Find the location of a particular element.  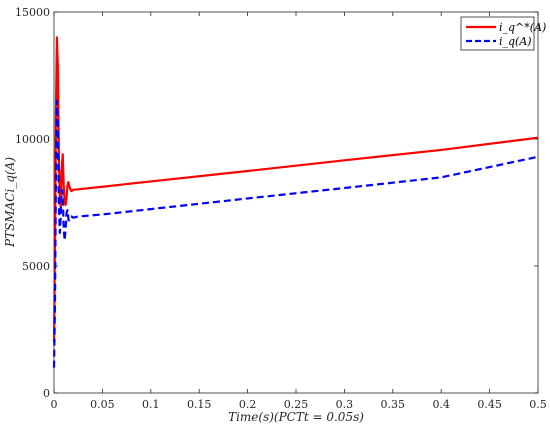

x-tick-label: 0 is located at coordinates (54, 404).